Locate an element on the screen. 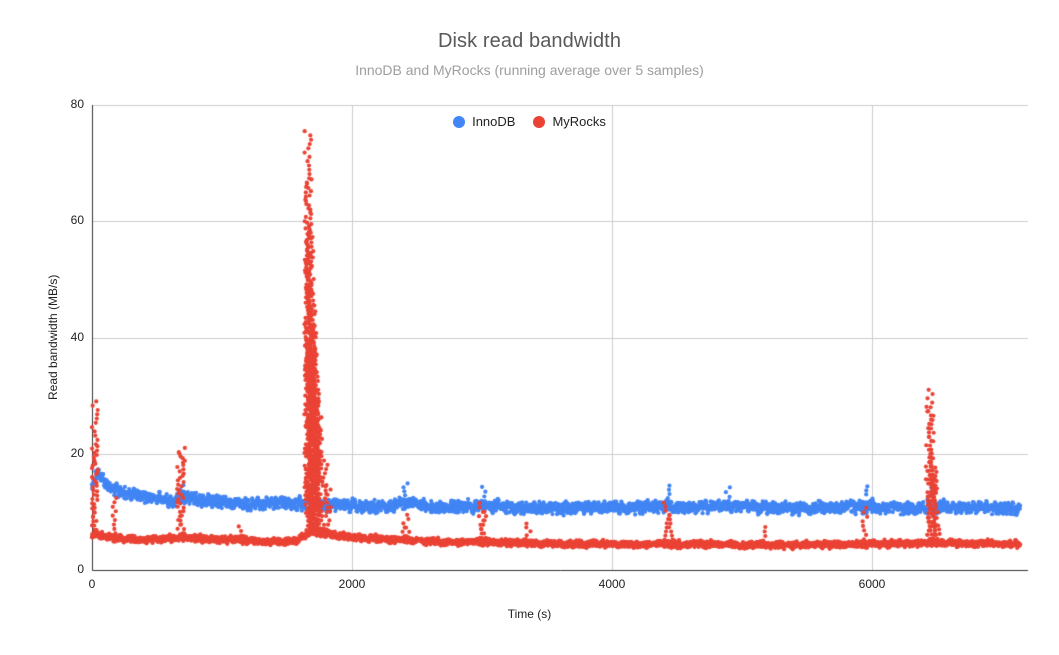 This screenshot has width=1059, height=655. legend-entry-myrocks: MyRocks is located at coordinates (569, 121).